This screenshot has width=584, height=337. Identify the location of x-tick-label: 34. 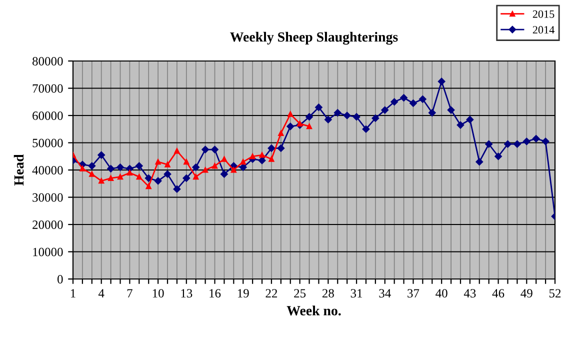
(385, 293).